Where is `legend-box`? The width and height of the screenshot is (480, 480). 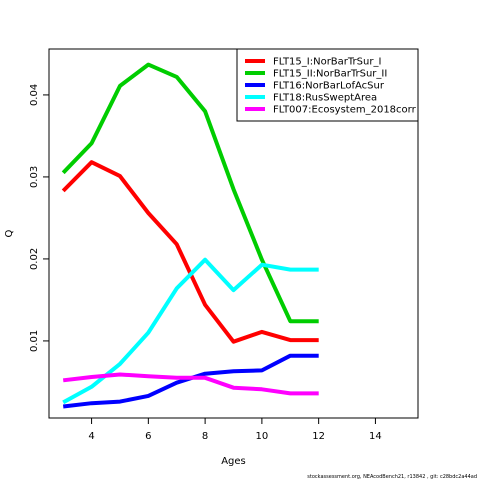 legend-box is located at coordinates (327, 85).